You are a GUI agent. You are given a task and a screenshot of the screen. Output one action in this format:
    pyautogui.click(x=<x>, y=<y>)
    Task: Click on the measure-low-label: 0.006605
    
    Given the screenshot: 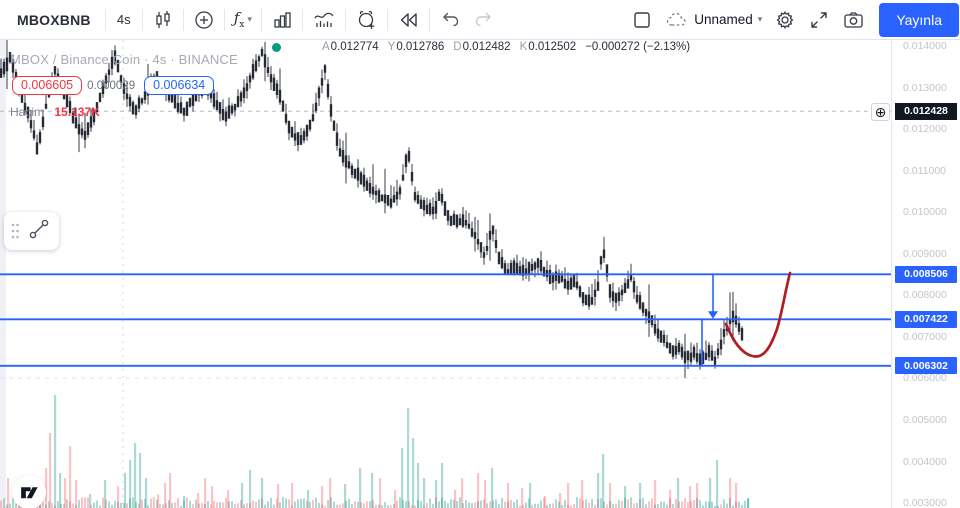 What is the action you would take?
    pyautogui.click(x=47, y=85)
    